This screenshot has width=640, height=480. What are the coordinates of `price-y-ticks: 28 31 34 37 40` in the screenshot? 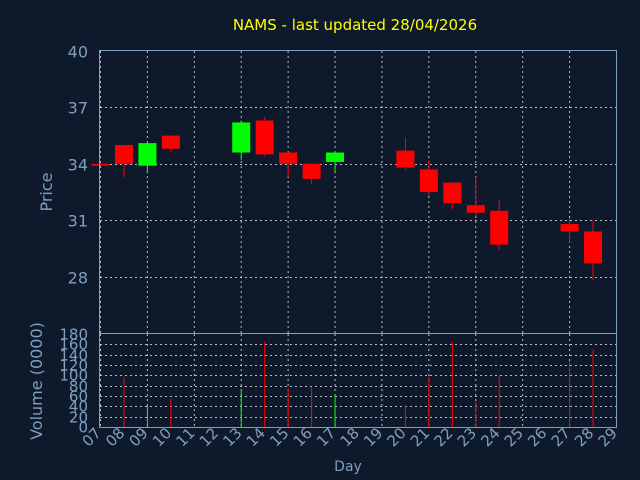 It's located at (78, 165).